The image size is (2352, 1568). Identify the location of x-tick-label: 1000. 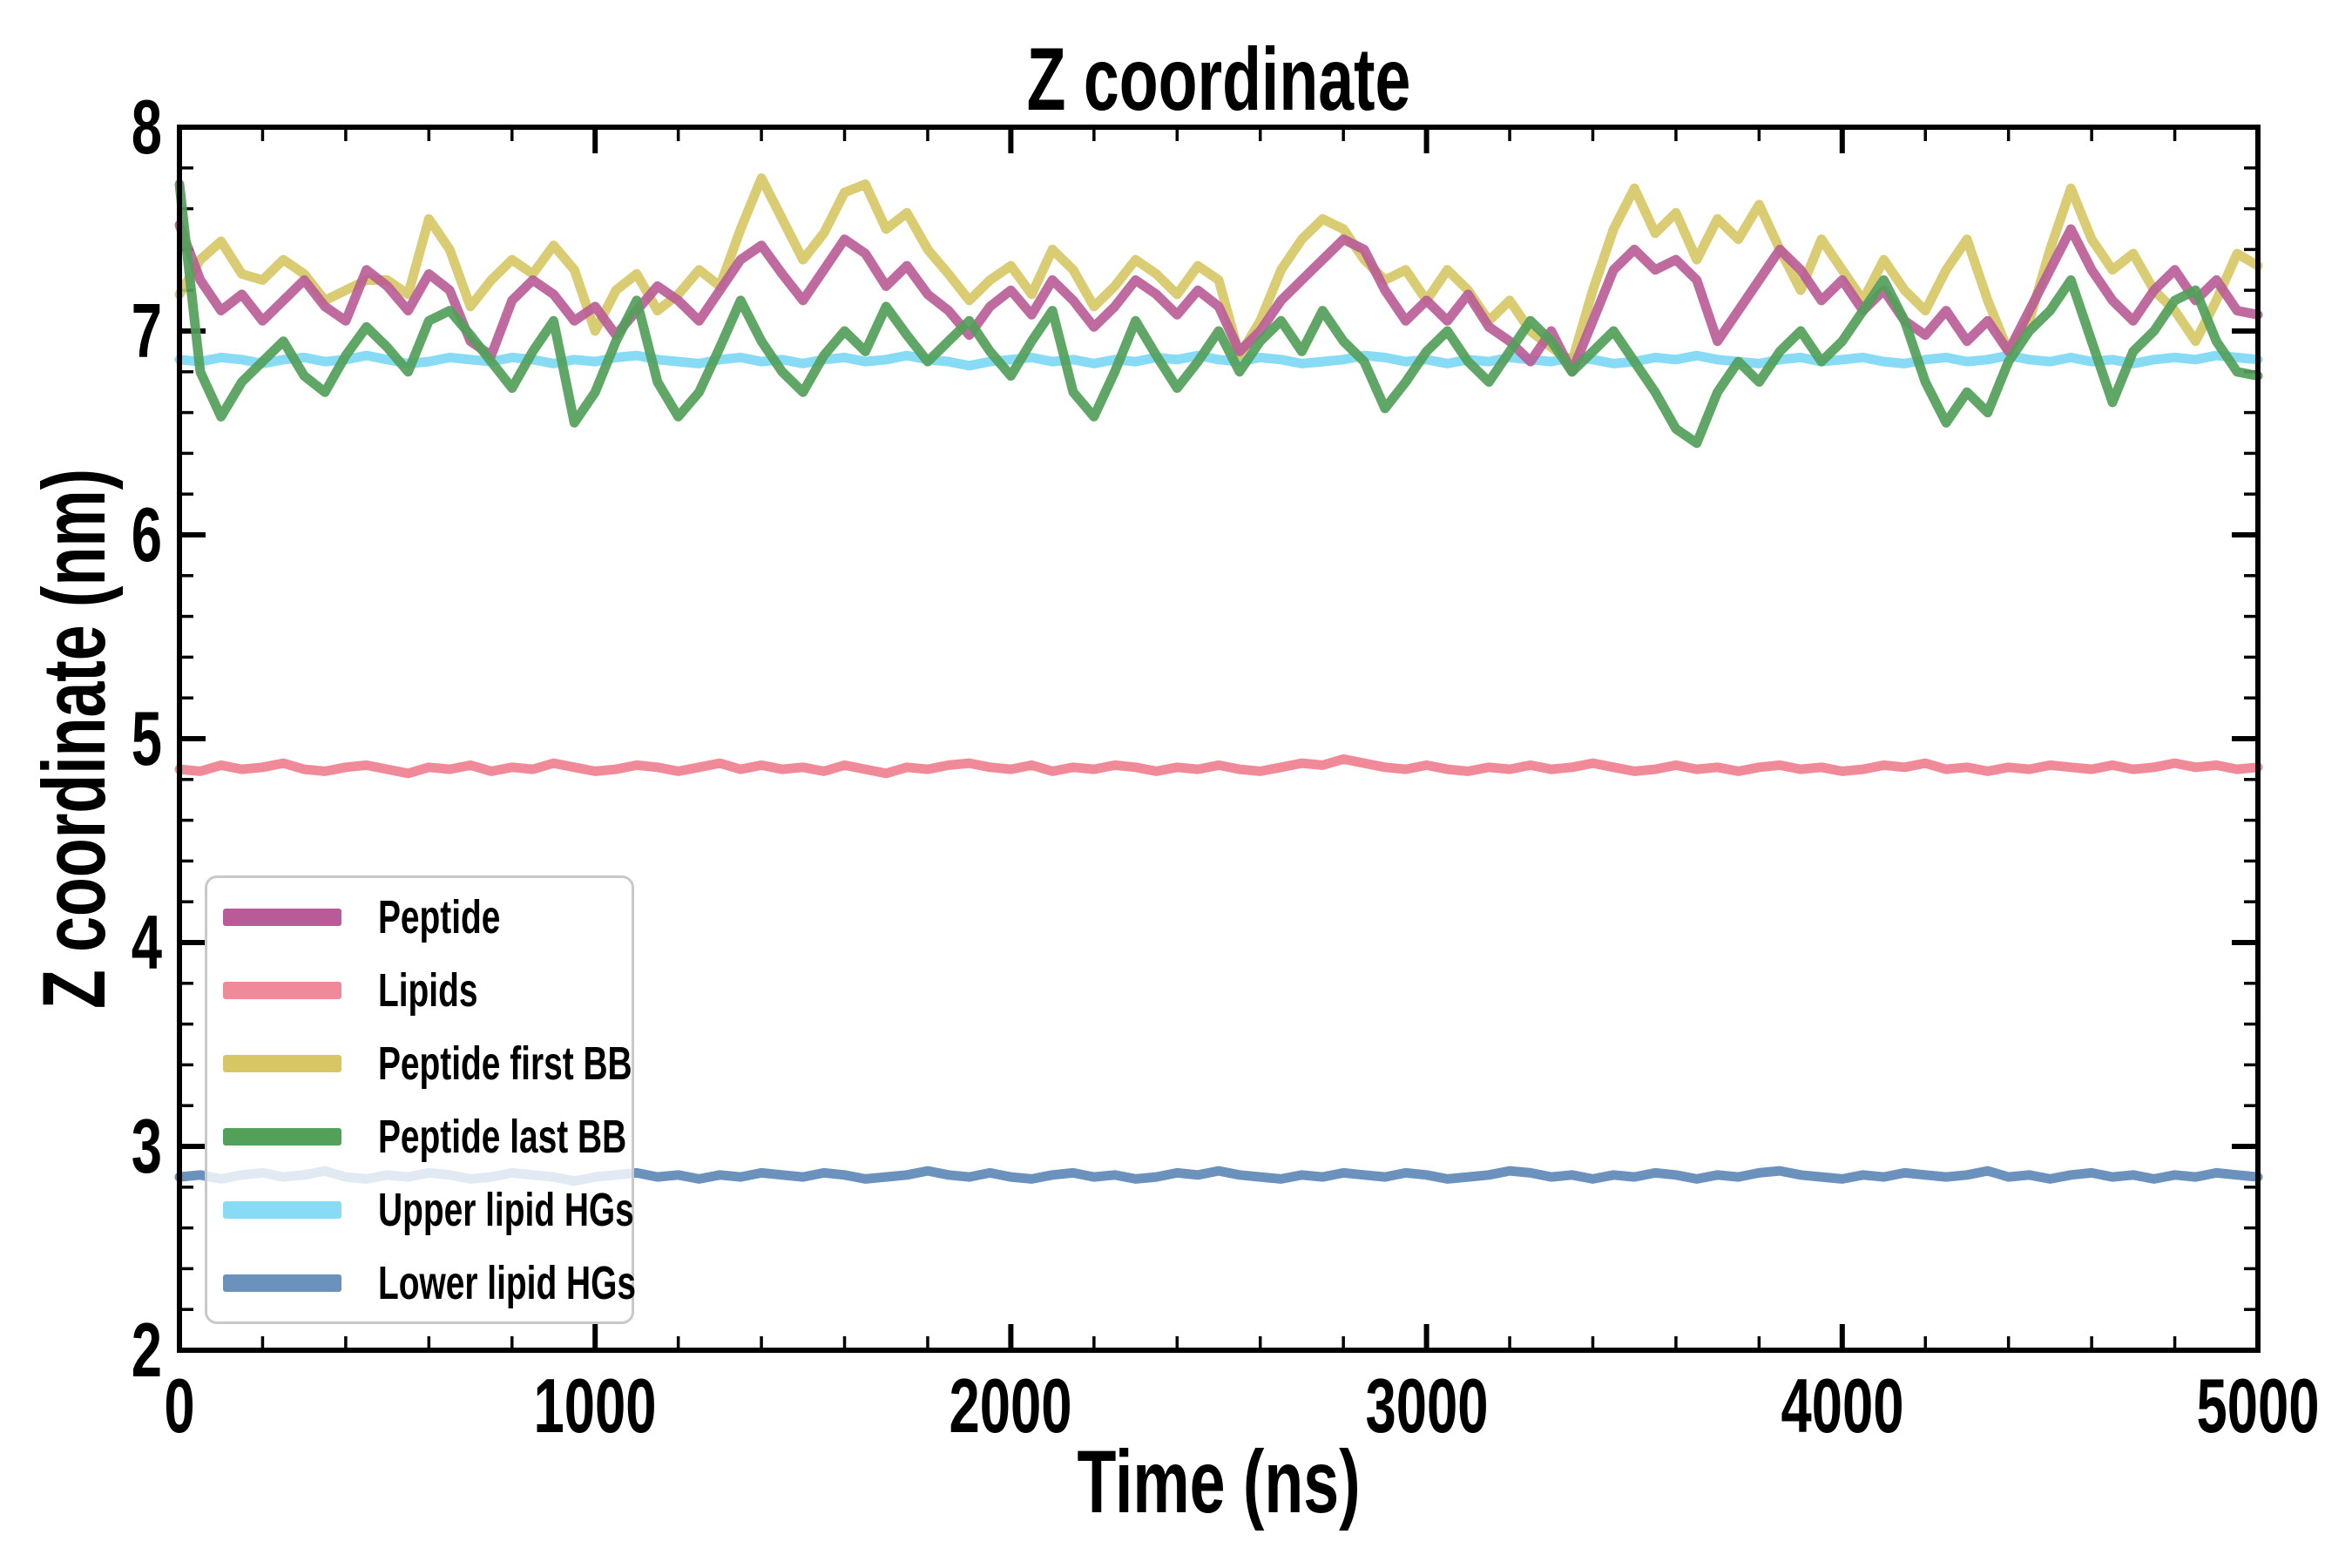
(595, 1405).